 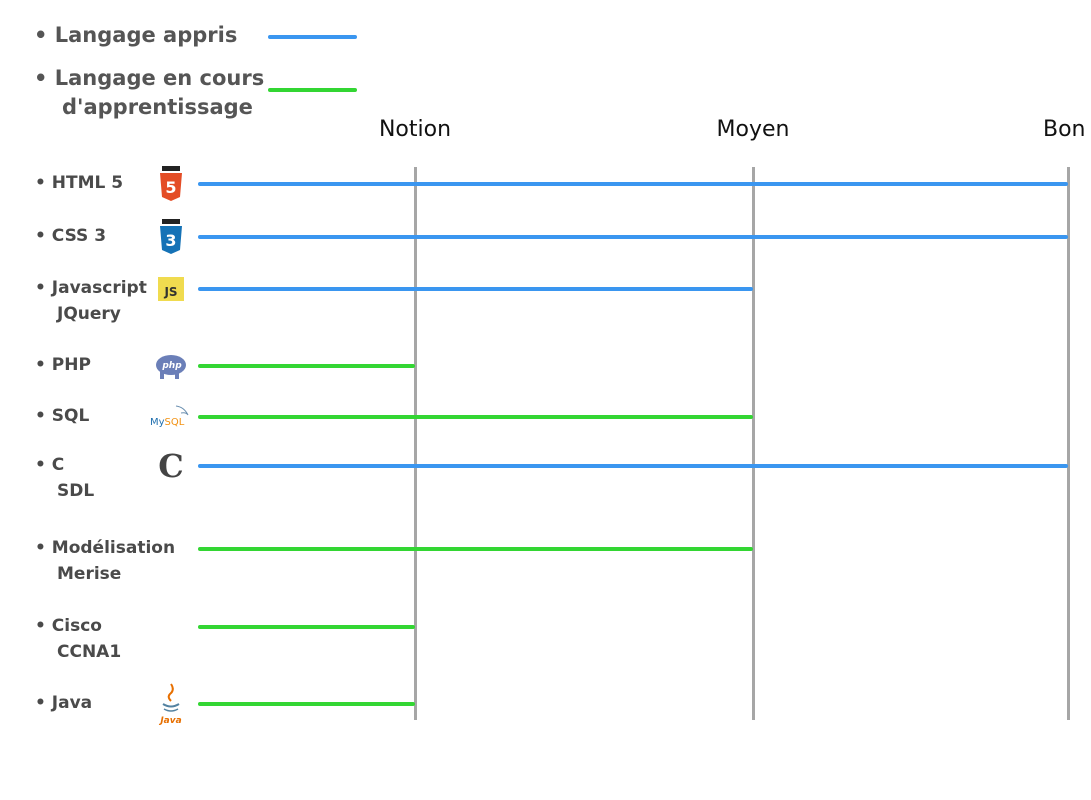 What do you see at coordinates (475, 289) in the screenshot?
I see `bar-javascript` at bounding box center [475, 289].